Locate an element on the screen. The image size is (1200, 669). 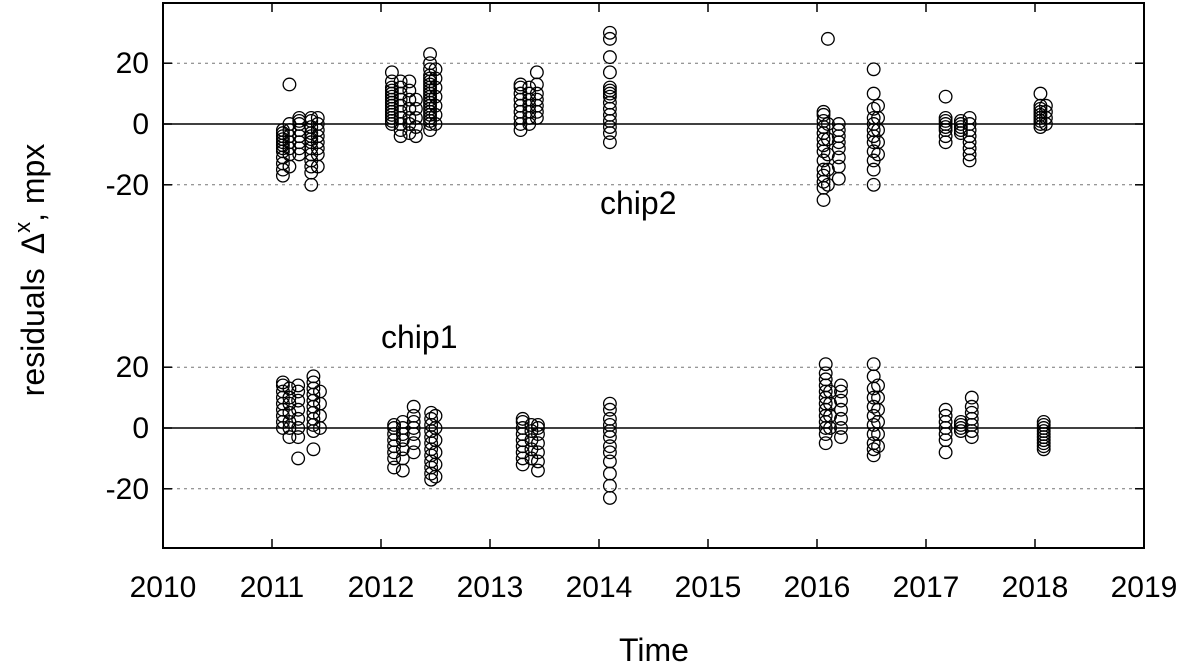
y-axis-title: residuals Δx, mpx is located at coordinates (30, 270).